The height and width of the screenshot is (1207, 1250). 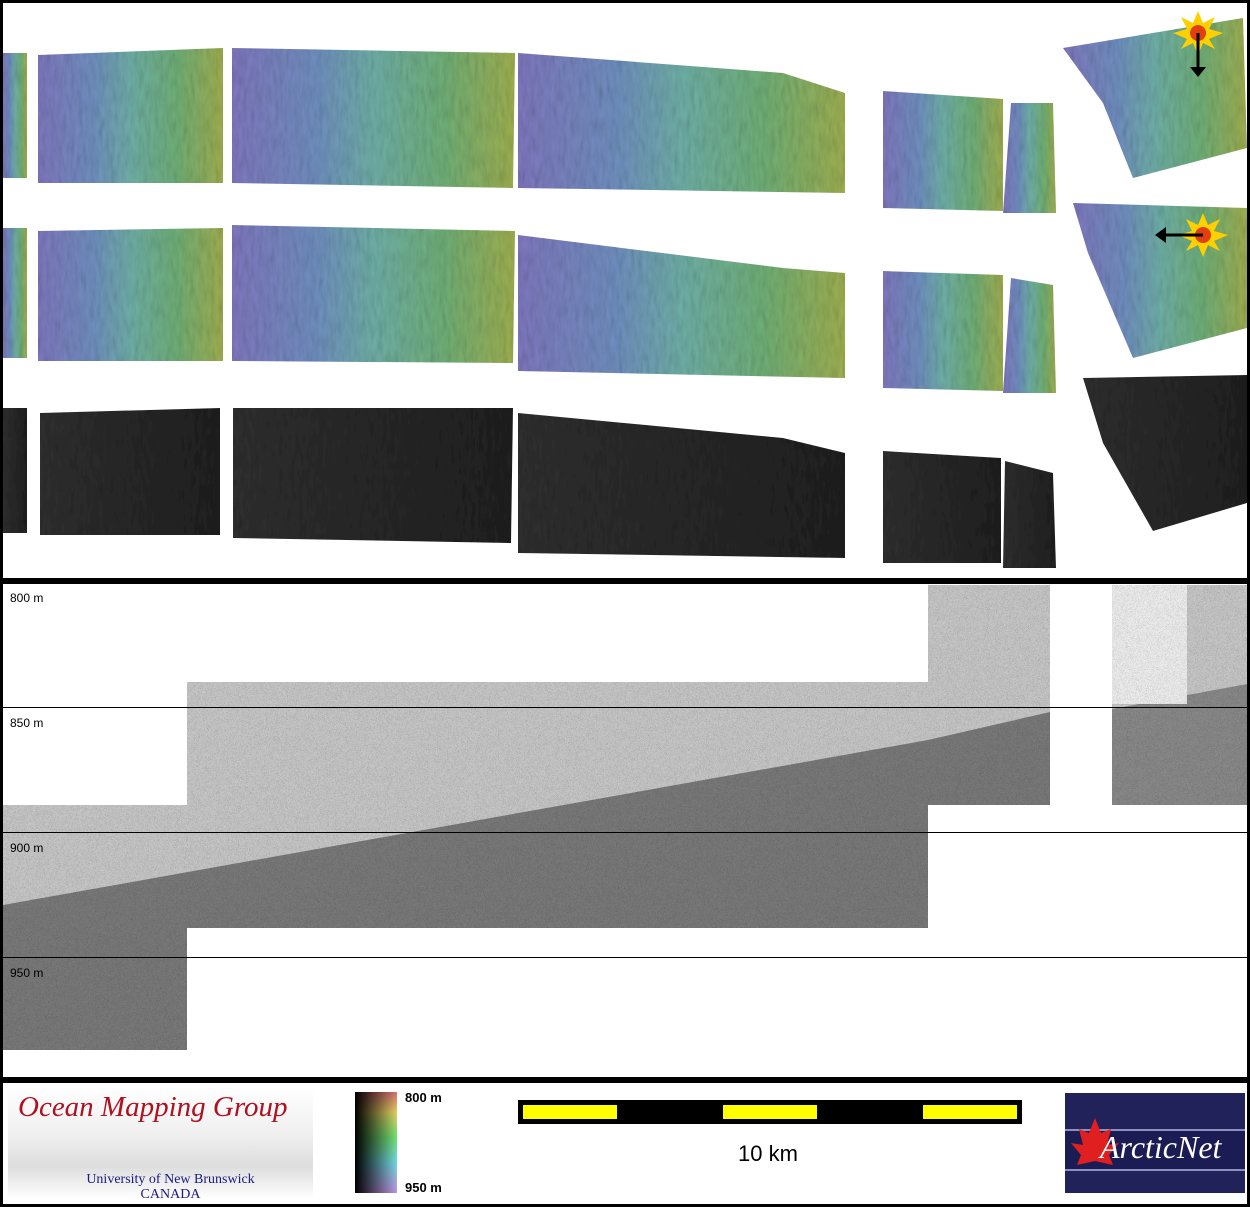 I want to click on depth-label-950: 950 m, so click(x=27, y=973).